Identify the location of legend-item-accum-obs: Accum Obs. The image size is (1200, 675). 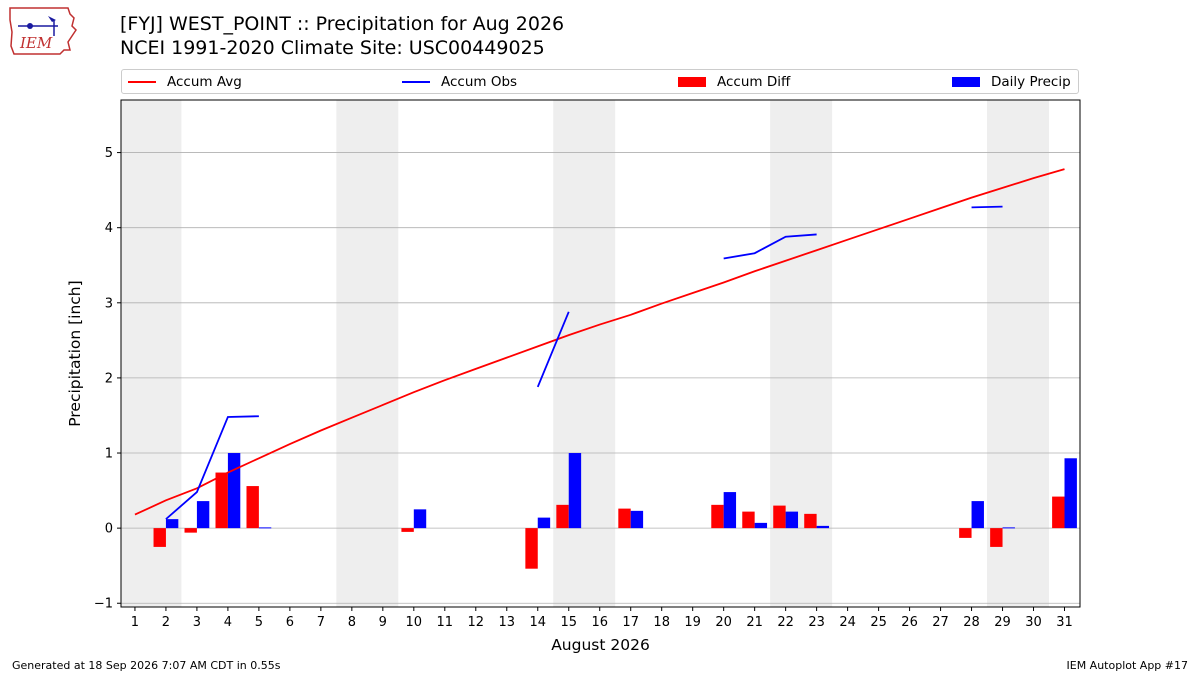
(459, 82).